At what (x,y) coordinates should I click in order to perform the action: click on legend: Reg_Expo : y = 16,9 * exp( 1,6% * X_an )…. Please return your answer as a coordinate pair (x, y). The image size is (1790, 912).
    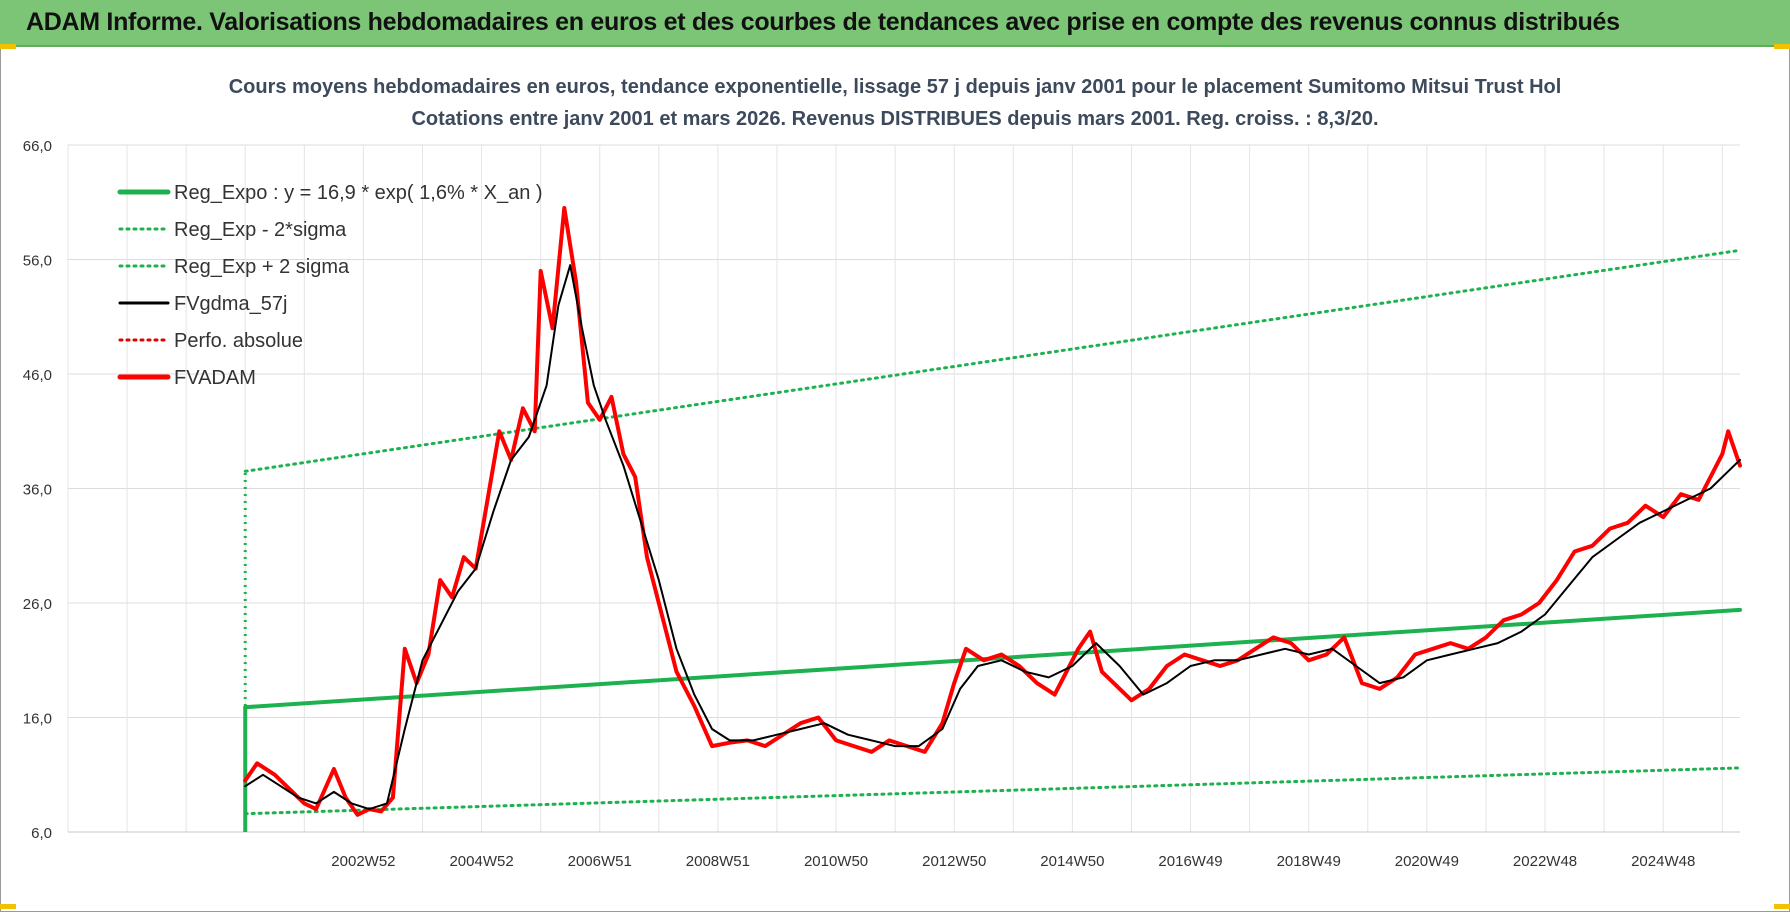
    Looking at the image, I should click on (330, 285).